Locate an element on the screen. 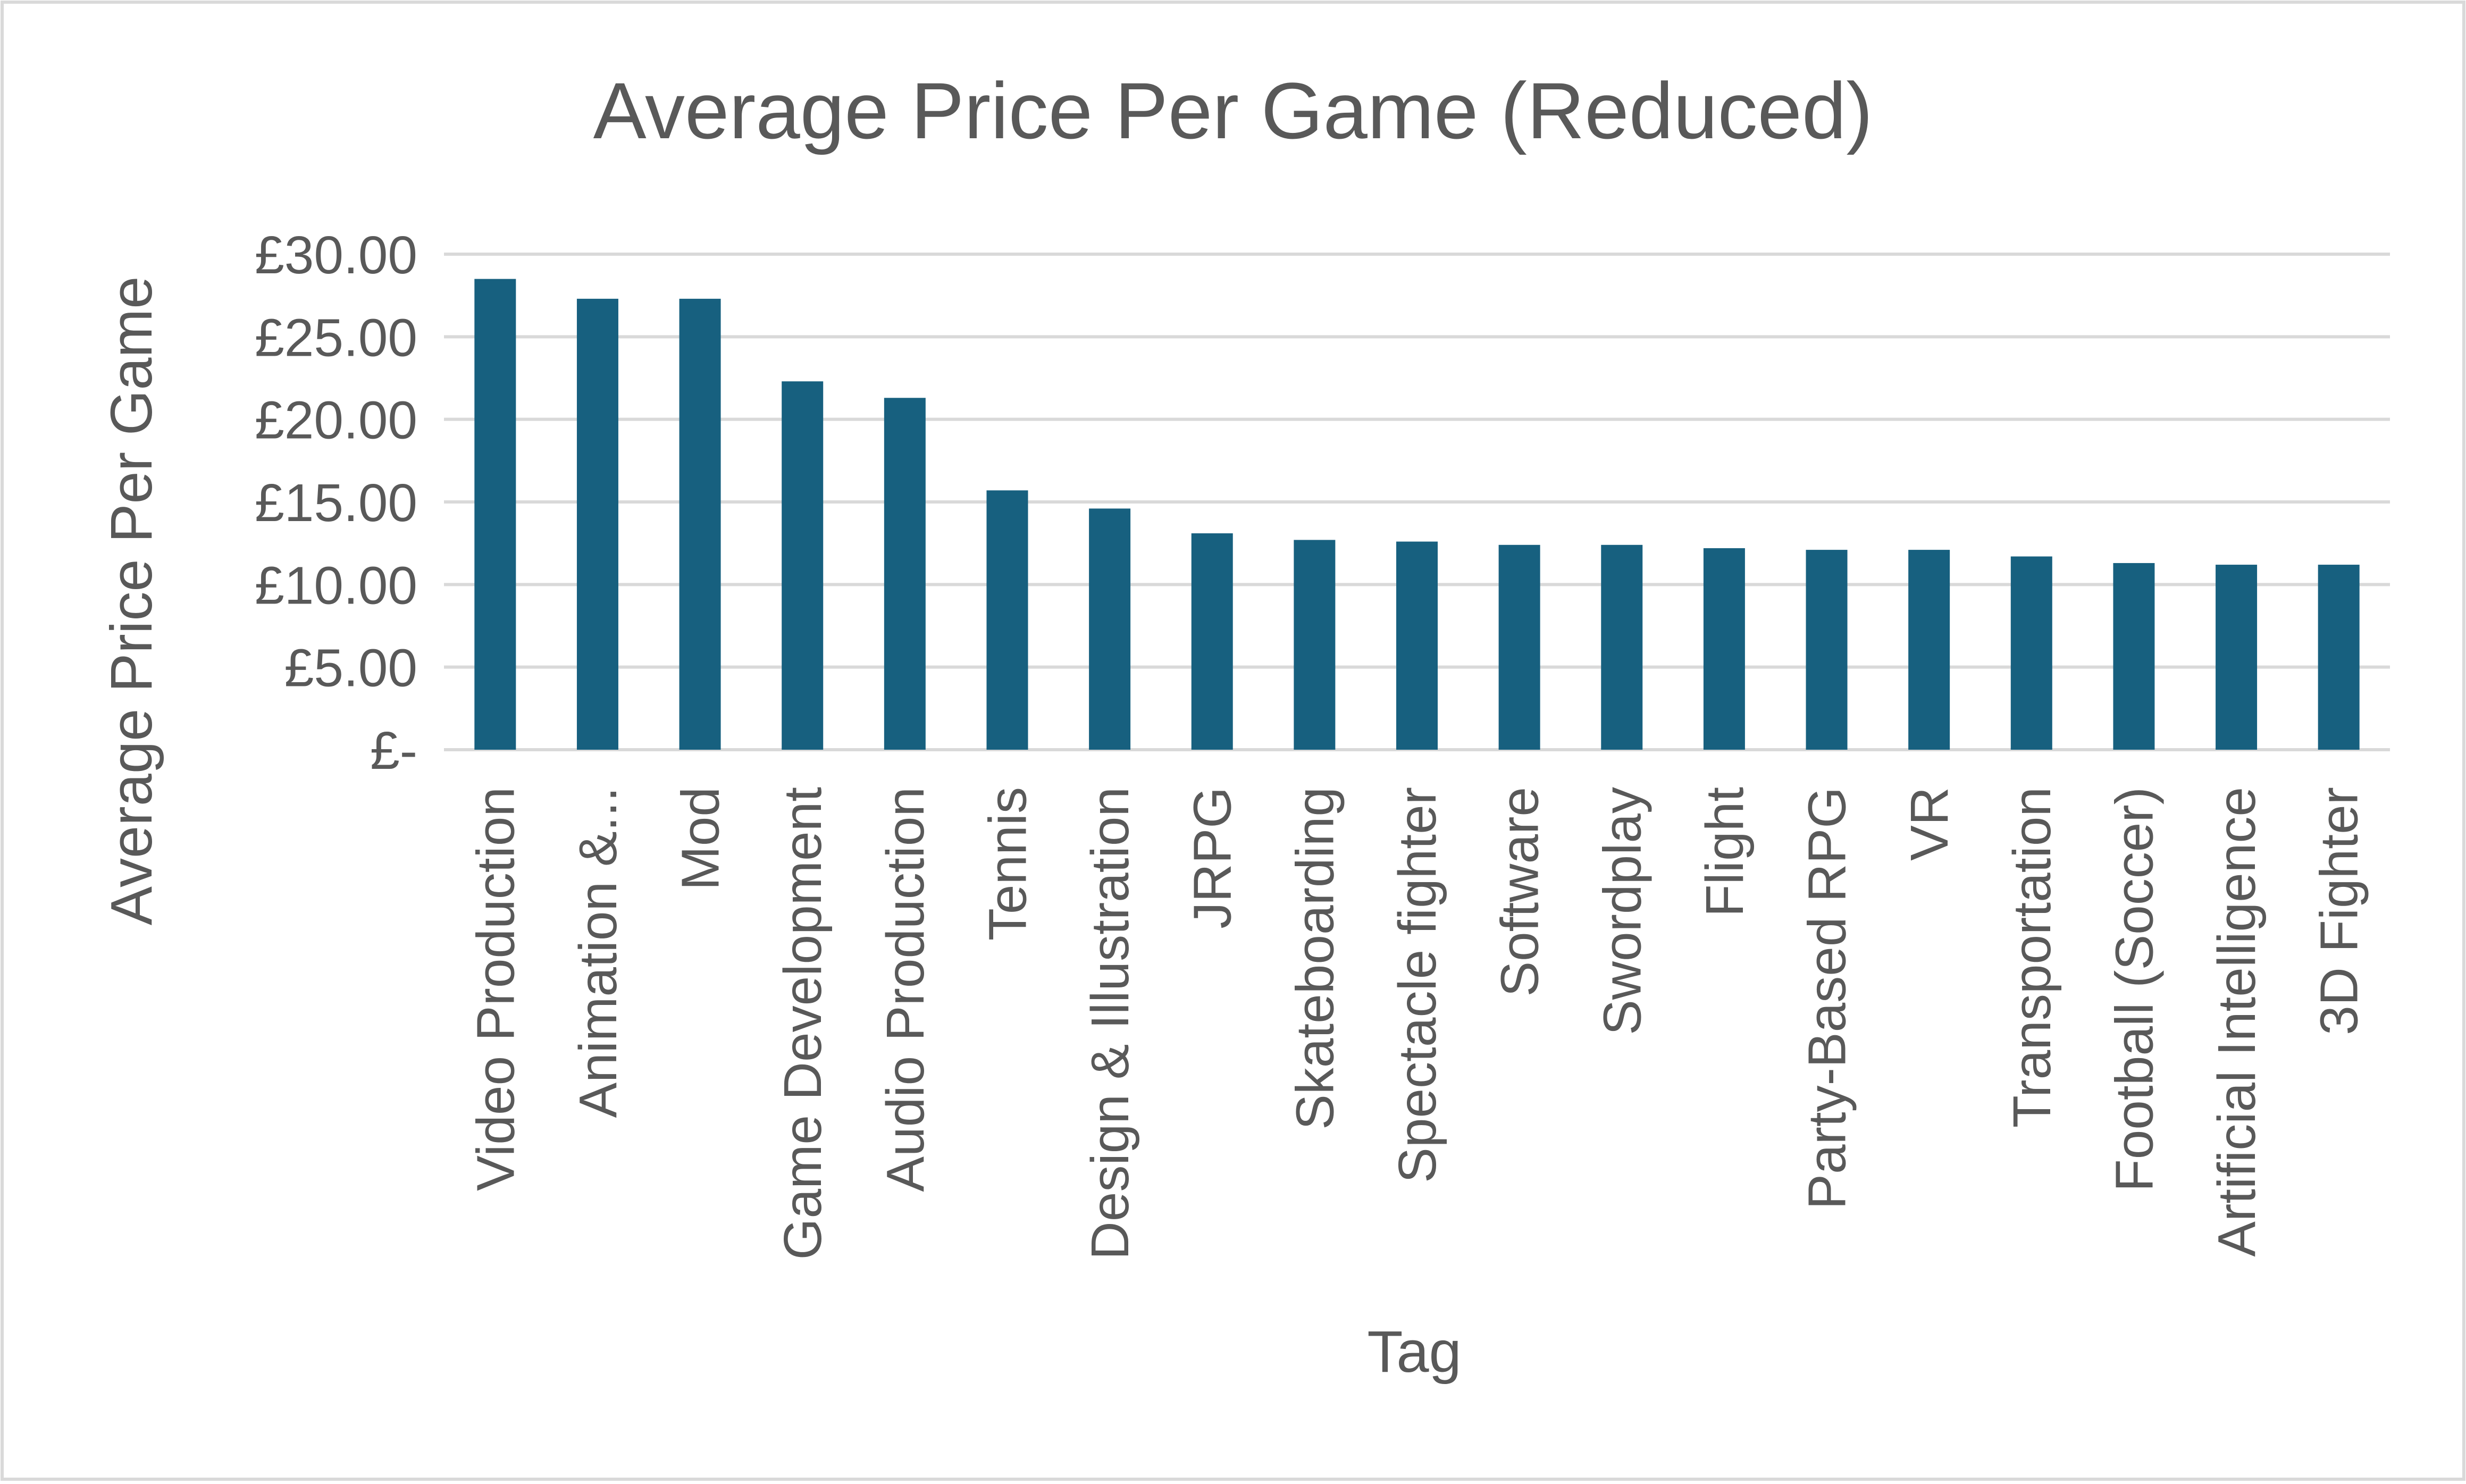 The width and height of the screenshot is (2466, 1484). y-tick-label: £5.00 is located at coordinates (350, 668).